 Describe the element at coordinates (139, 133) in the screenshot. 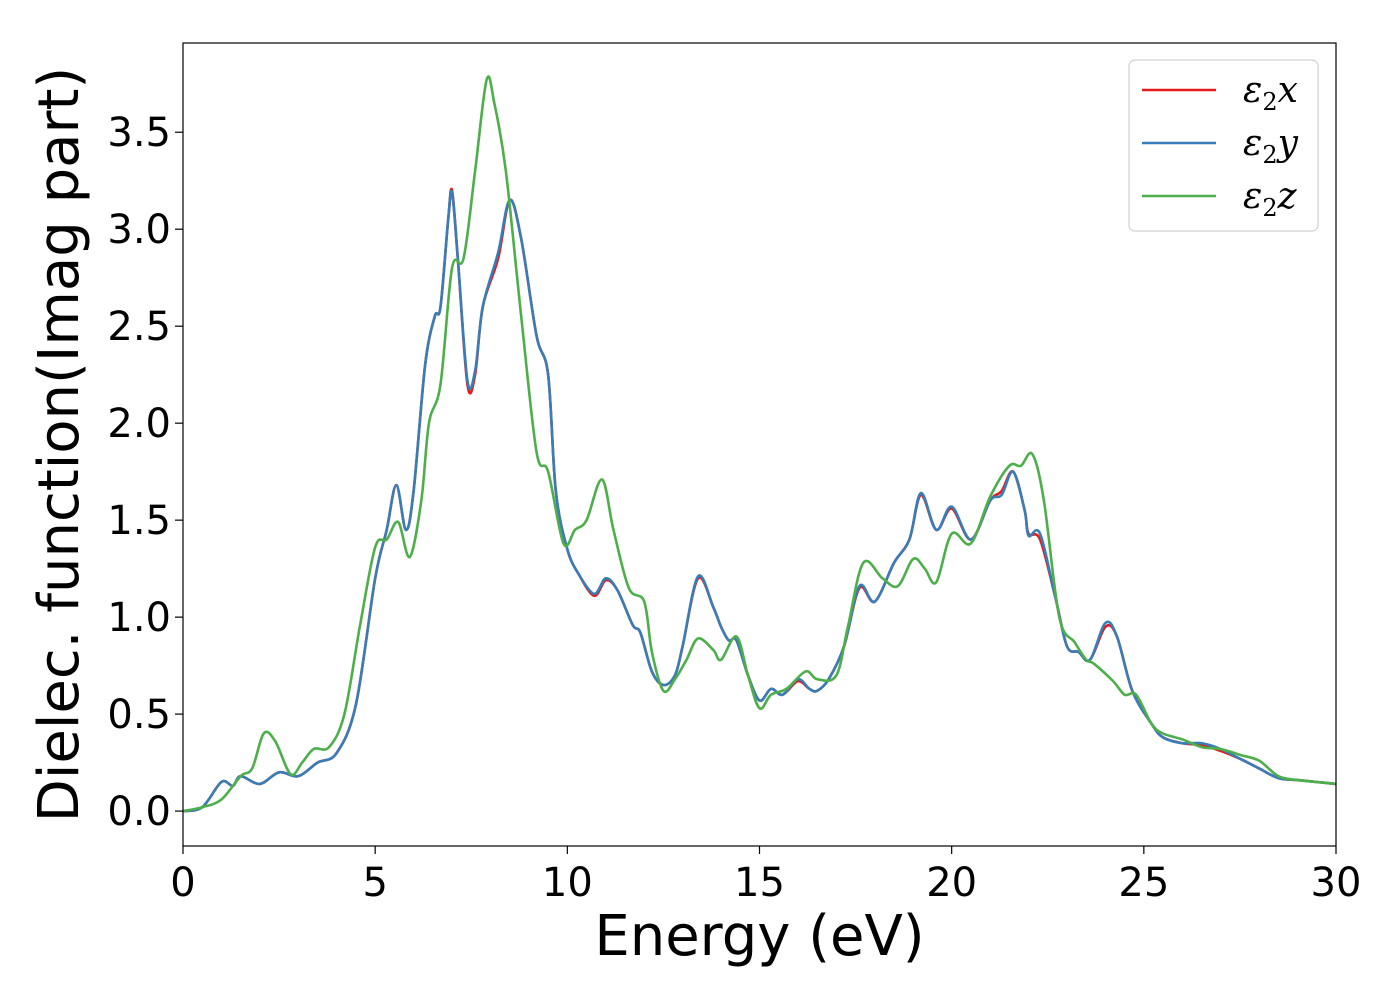

I see `y-tick-label: 3.5` at that location.